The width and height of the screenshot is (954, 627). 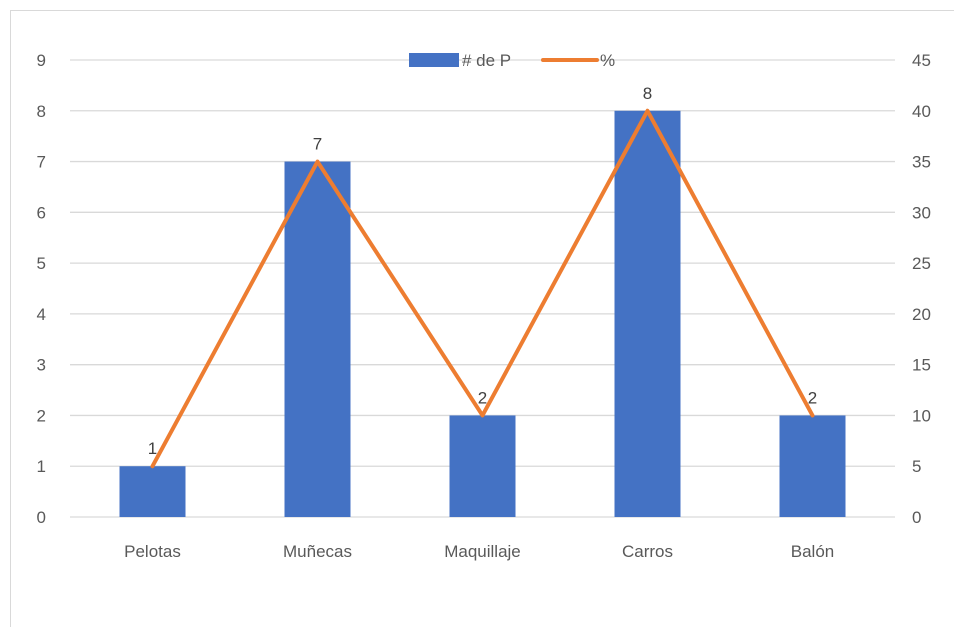 What do you see at coordinates (916, 466) in the screenshot?
I see `y-right-tick-label: 5` at bounding box center [916, 466].